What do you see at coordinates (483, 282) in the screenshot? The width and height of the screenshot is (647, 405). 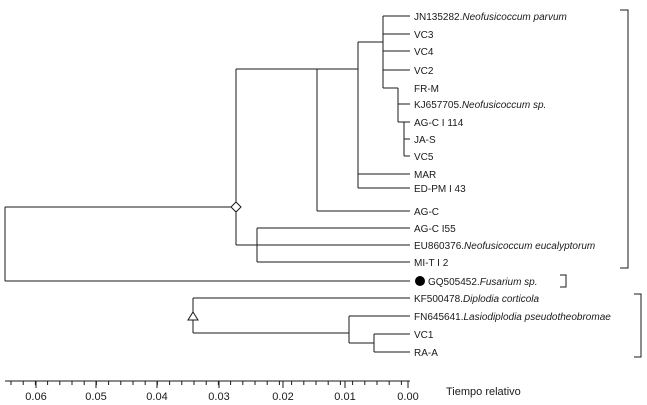 I see `leaf-label: GQ505452.Fusarium sp.` at bounding box center [483, 282].